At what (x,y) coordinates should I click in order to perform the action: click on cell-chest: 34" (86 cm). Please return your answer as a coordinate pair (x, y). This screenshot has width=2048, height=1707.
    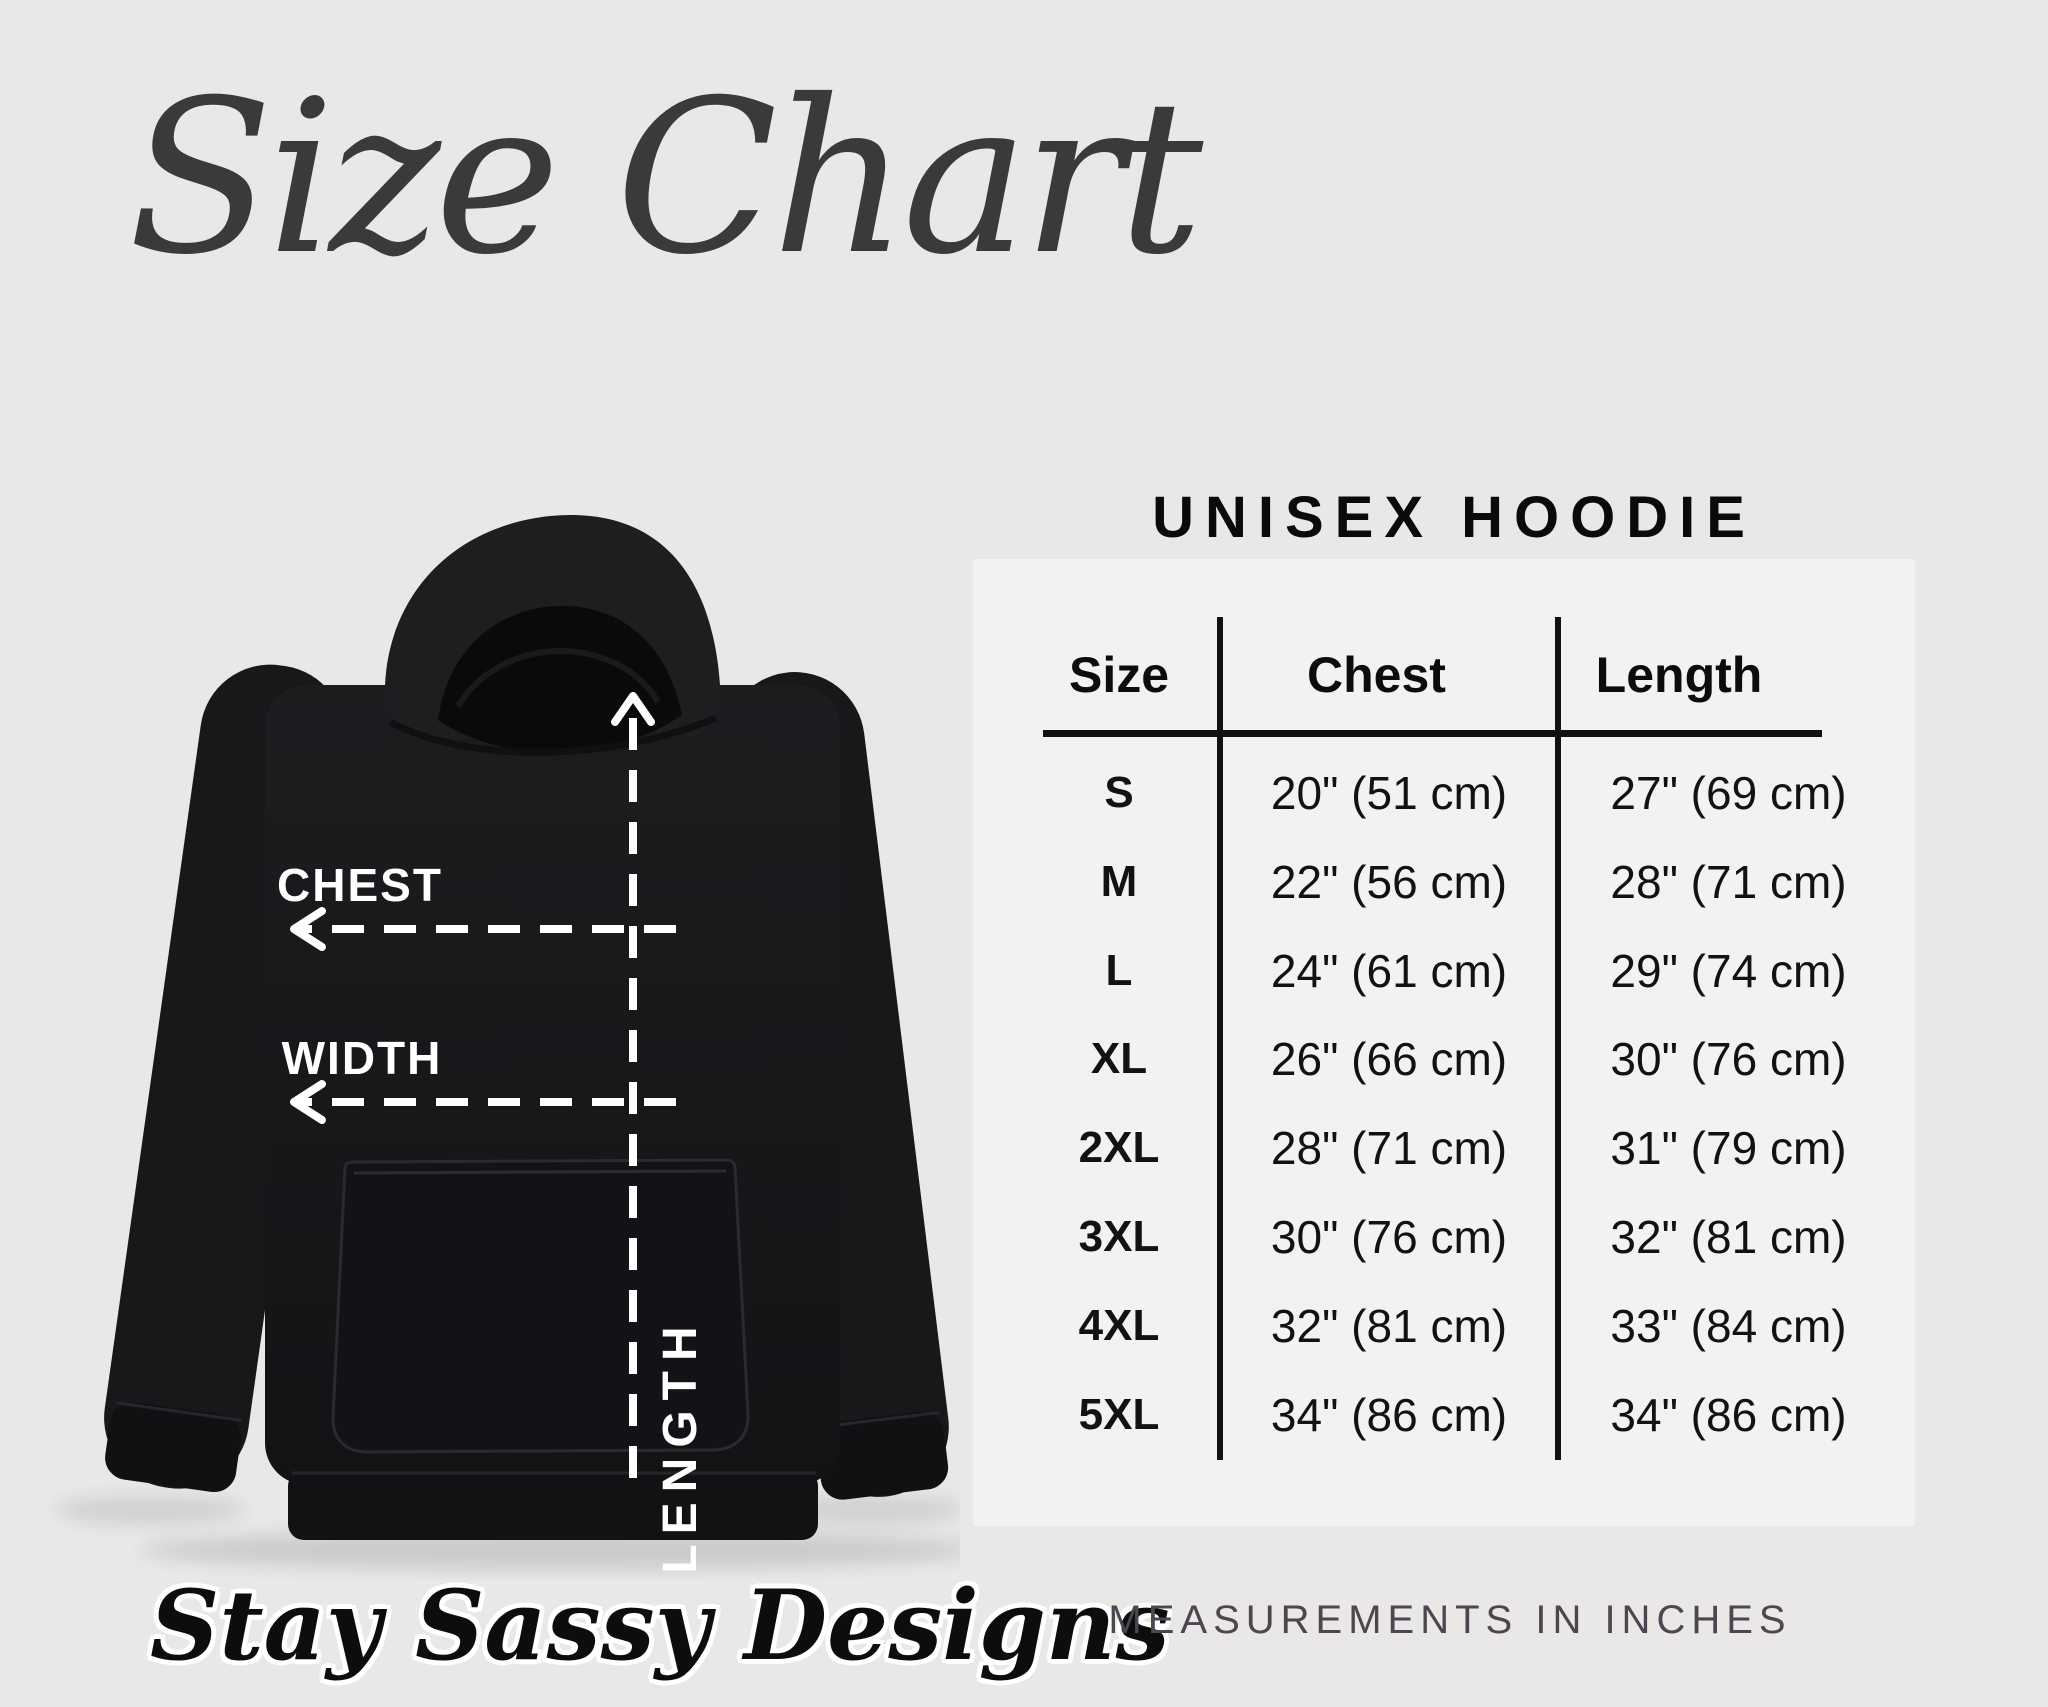
    Looking at the image, I should click on (1389, 1415).